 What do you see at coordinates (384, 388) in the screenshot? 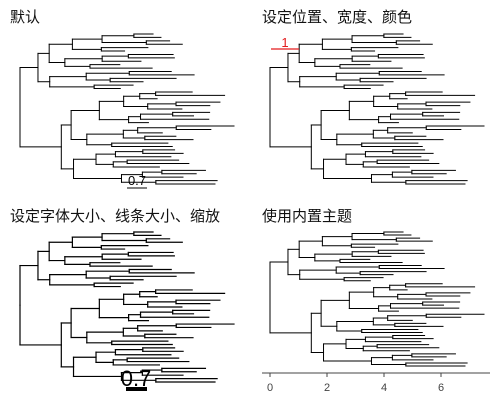
I see `x-axis-tick-label: 4` at bounding box center [384, 388].